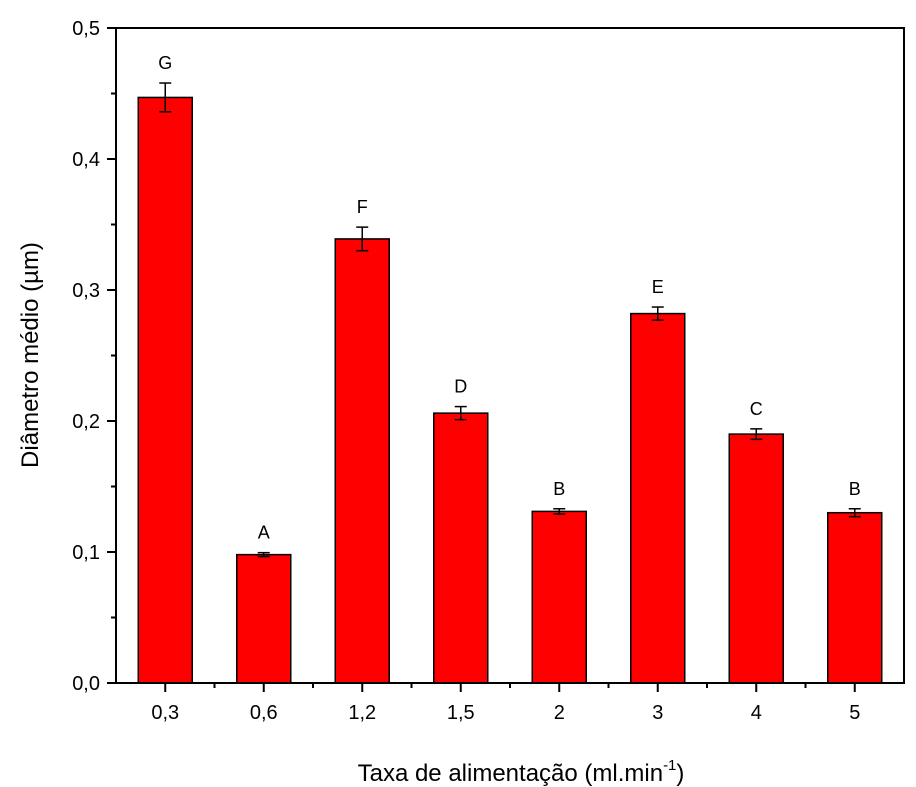 The image size is (916, 787). I want to click on significance-letter: A, so click(264, 533).